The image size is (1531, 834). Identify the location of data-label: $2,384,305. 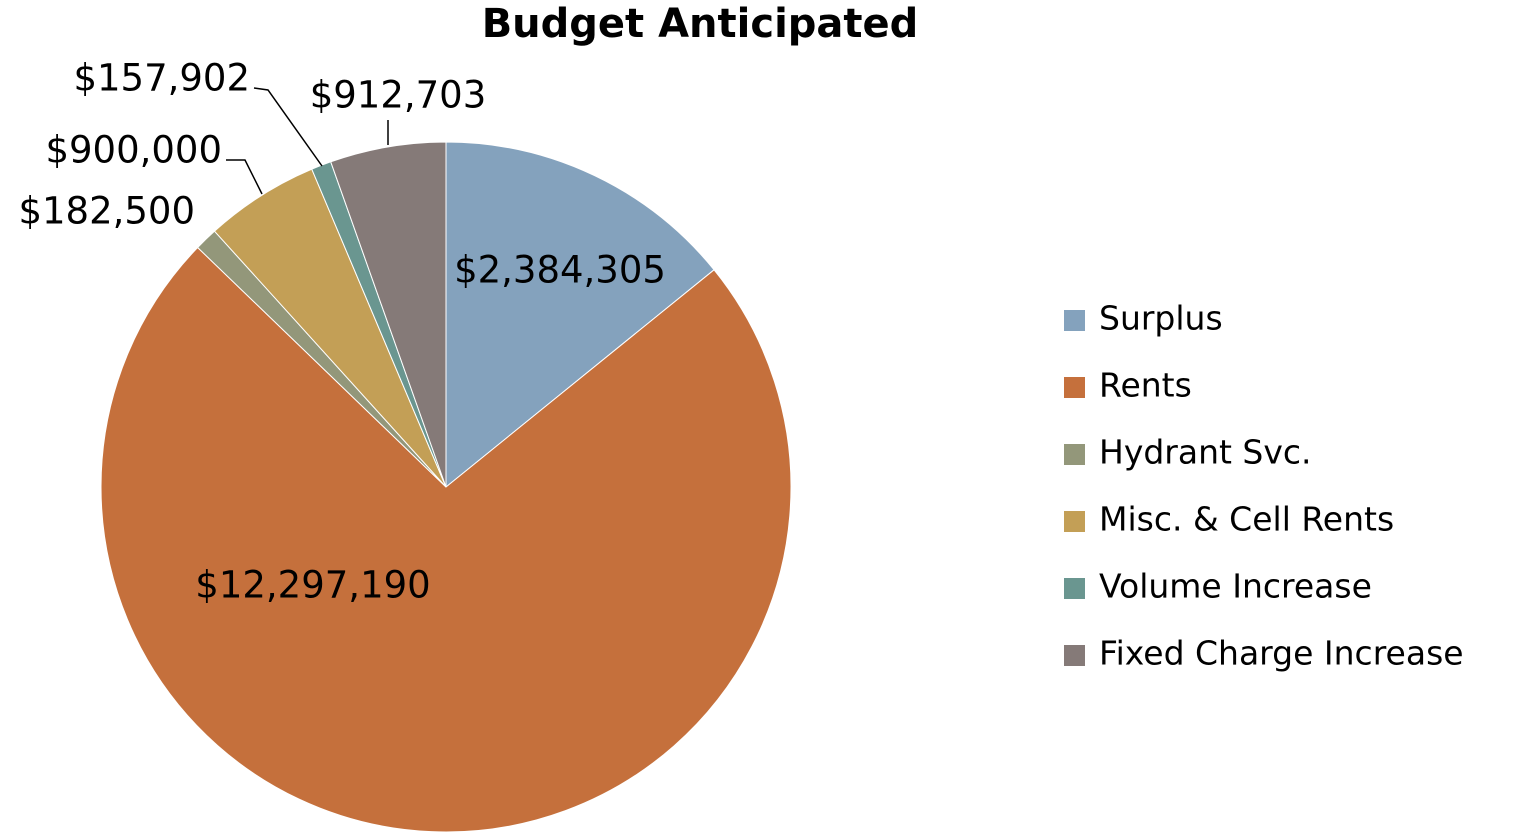
(560, 270).